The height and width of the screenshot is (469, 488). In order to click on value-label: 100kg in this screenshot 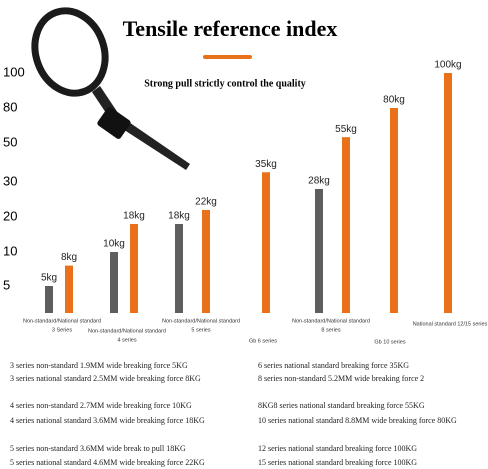, I will do `click(447, 65)`.